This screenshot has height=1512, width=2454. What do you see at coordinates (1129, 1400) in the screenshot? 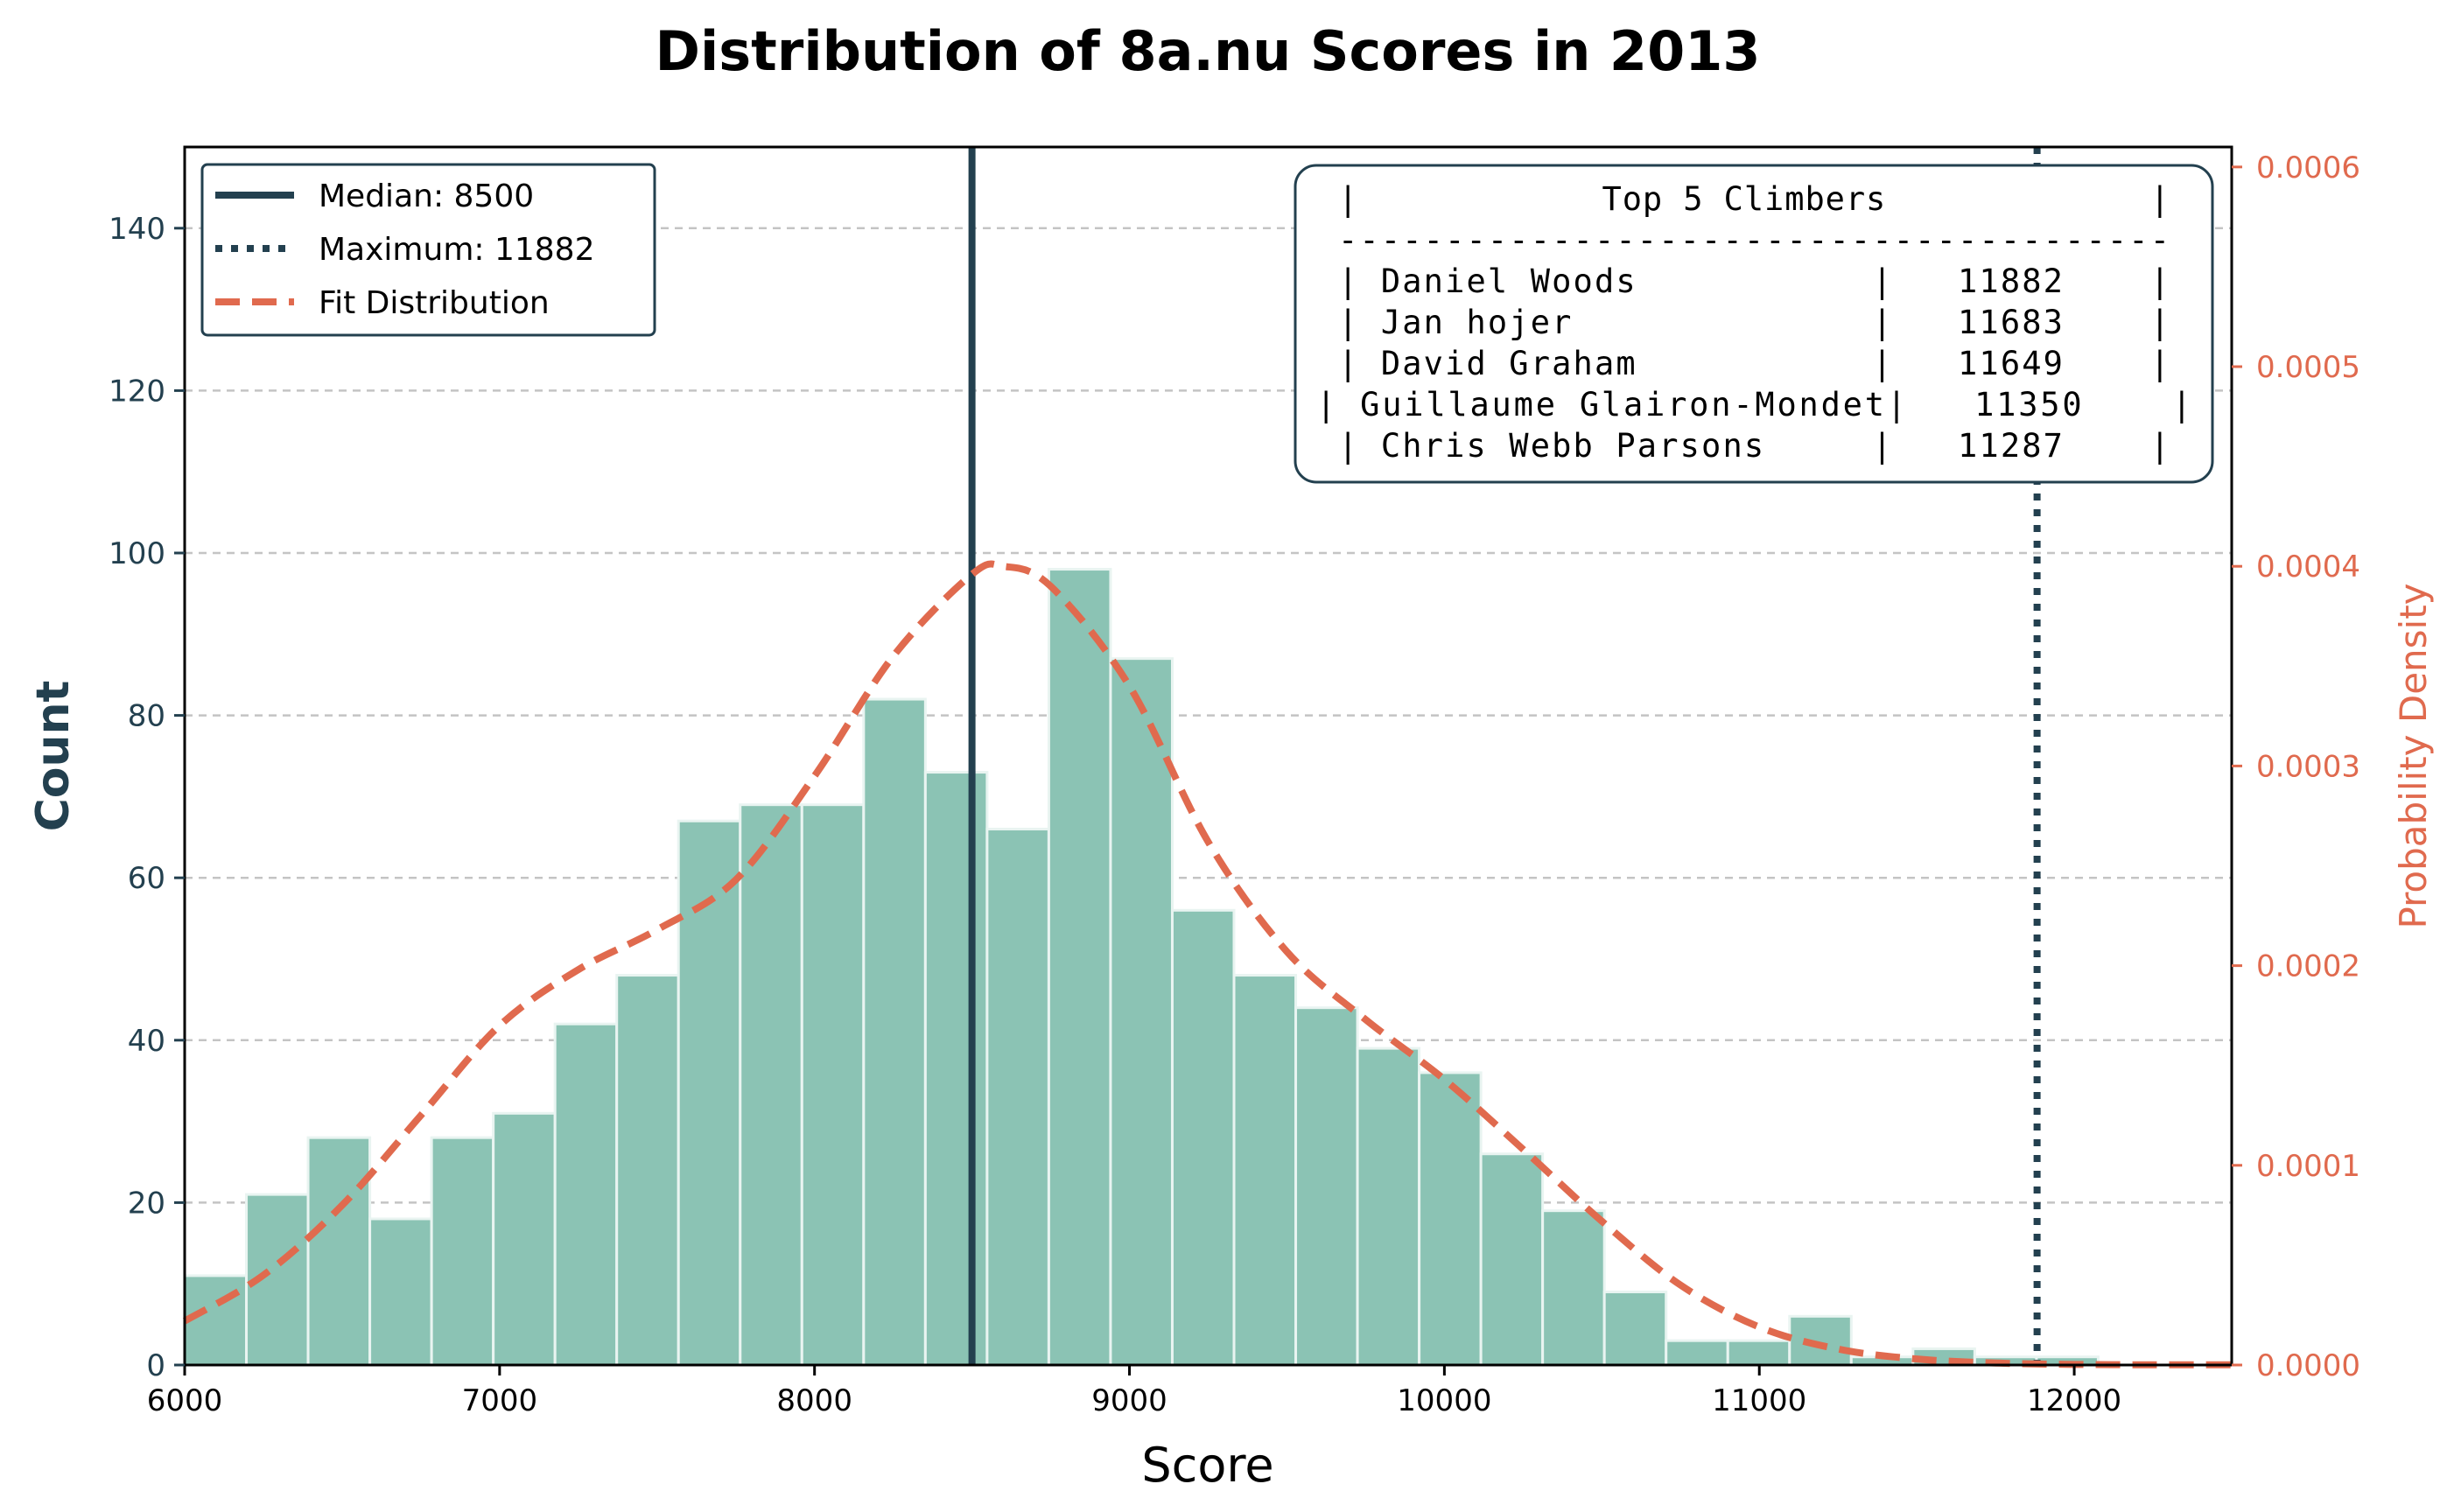
I see `x-tick-label-9000: 9000` at bounding box center [1129, 1400].